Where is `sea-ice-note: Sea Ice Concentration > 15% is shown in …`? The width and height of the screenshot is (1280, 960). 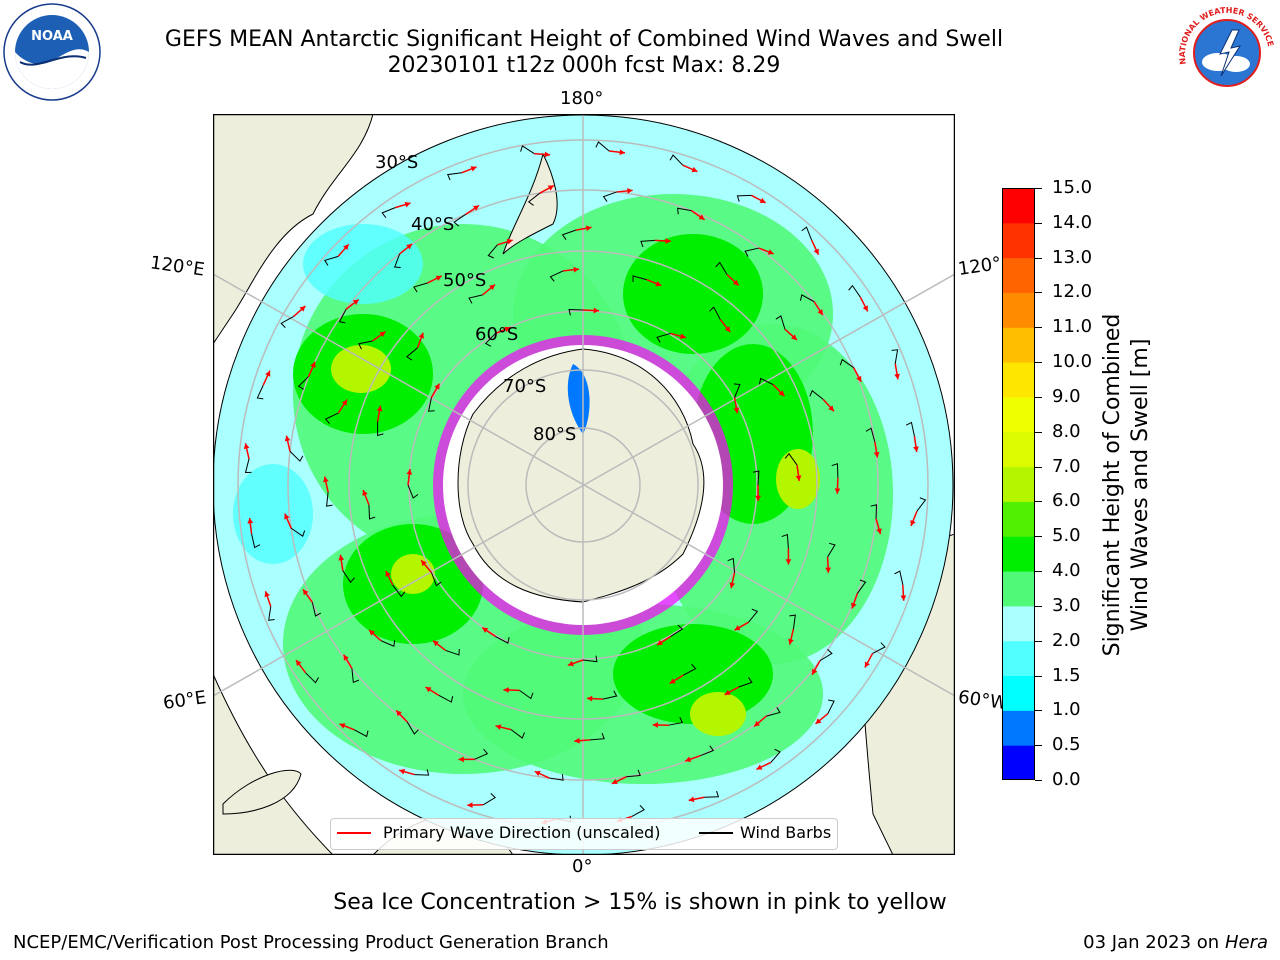 sea-ice-note: Sea Ice Concentration > 15% is shown in … is located at coordinates (640, 902).